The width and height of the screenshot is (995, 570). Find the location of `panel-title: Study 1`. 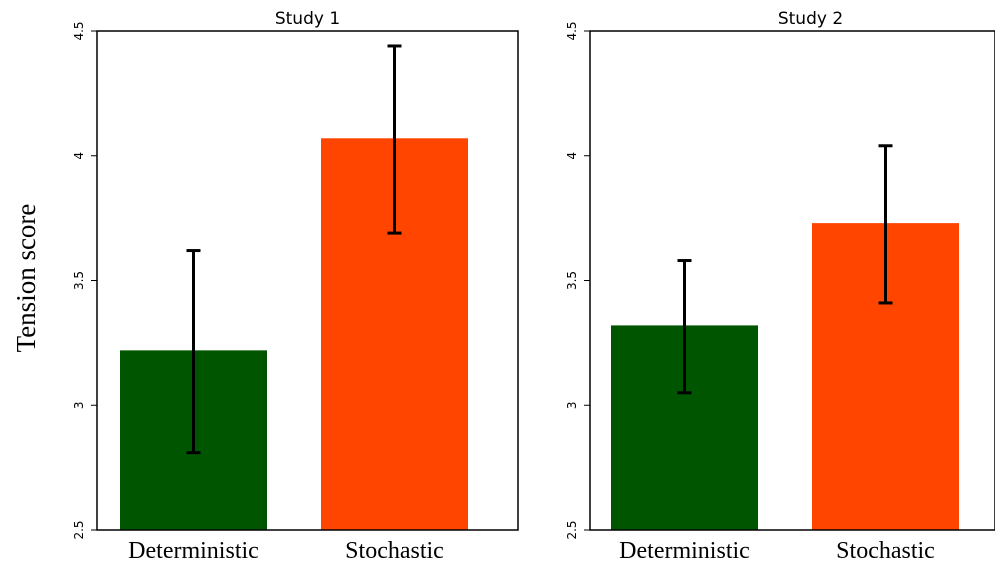

panel-title: Study 1 is located at coordinates (307, 19).